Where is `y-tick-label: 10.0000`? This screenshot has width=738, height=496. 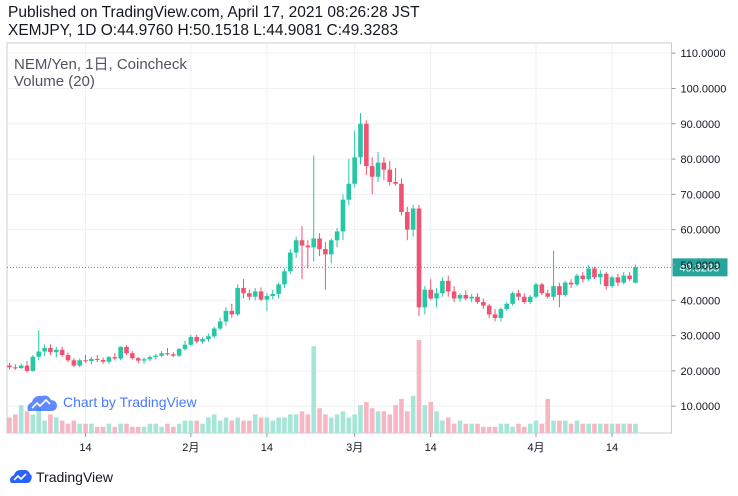 y-tick-label: 10.0000 is located at coordinates (701, 407).